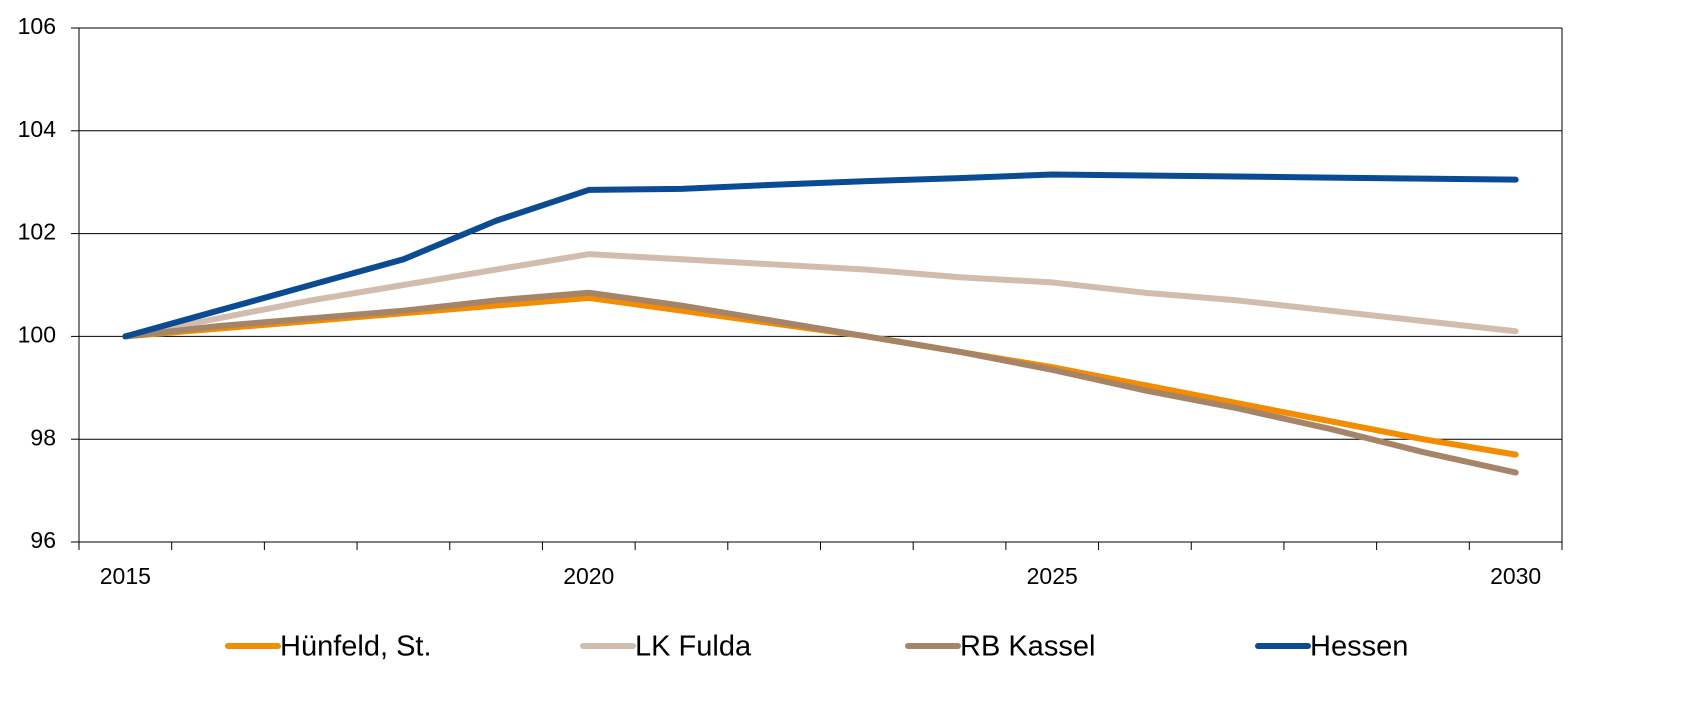  I want to click on y-tick-label: 96, so click(43, 540).